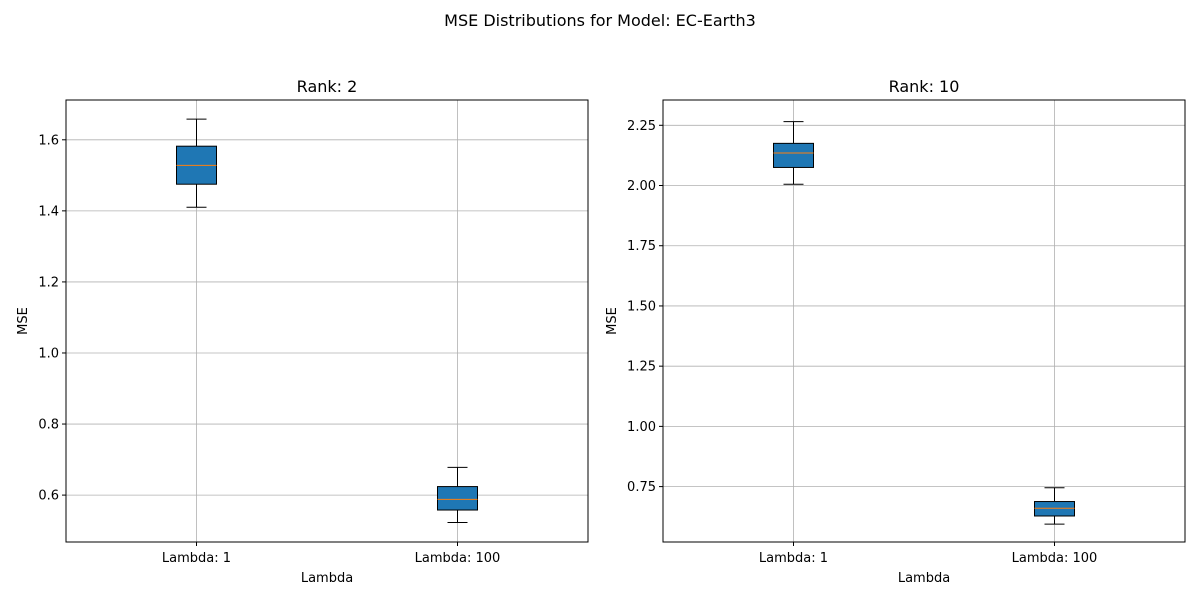  I want to click on y-tick-label: 1.50, so click(641, 306).